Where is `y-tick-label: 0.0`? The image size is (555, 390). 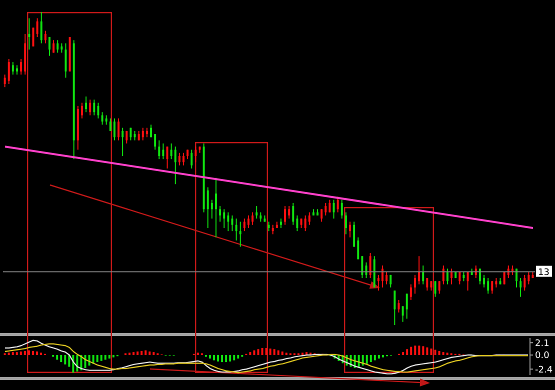 y-tick-label: 0.0 is located at coordinates (542, 356).